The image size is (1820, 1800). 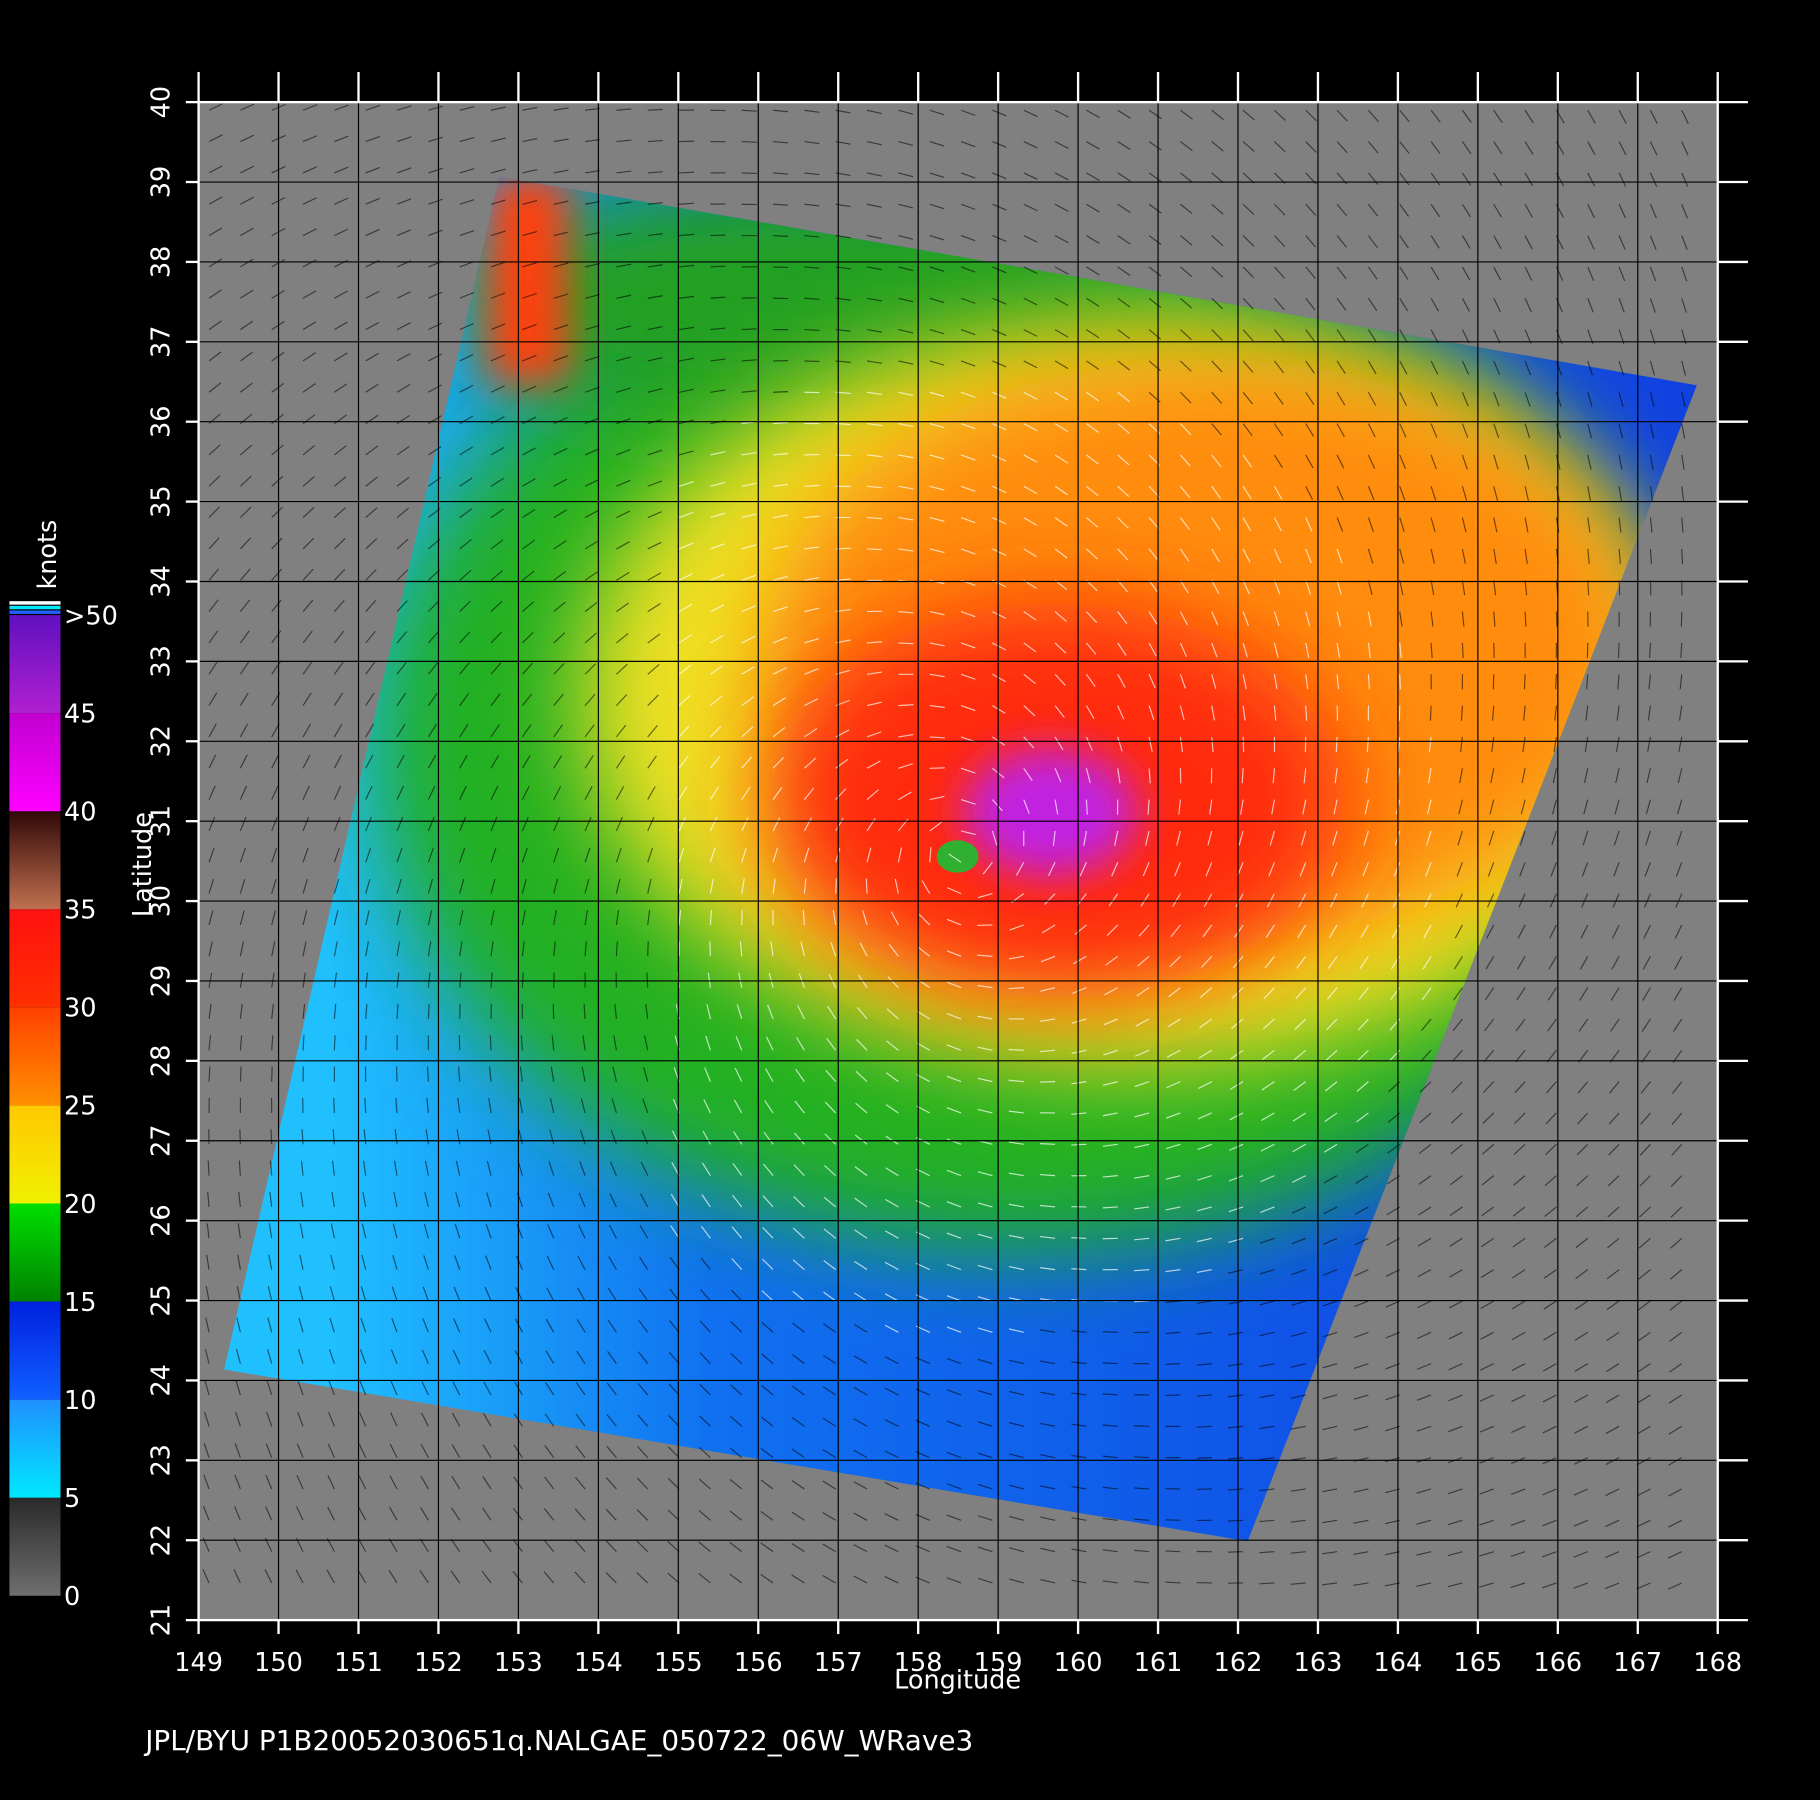 What do you see at coordinates (143, 864) in the screenshot?
I see `y-axis-label: Latitude` at bounding box center [143, 864].